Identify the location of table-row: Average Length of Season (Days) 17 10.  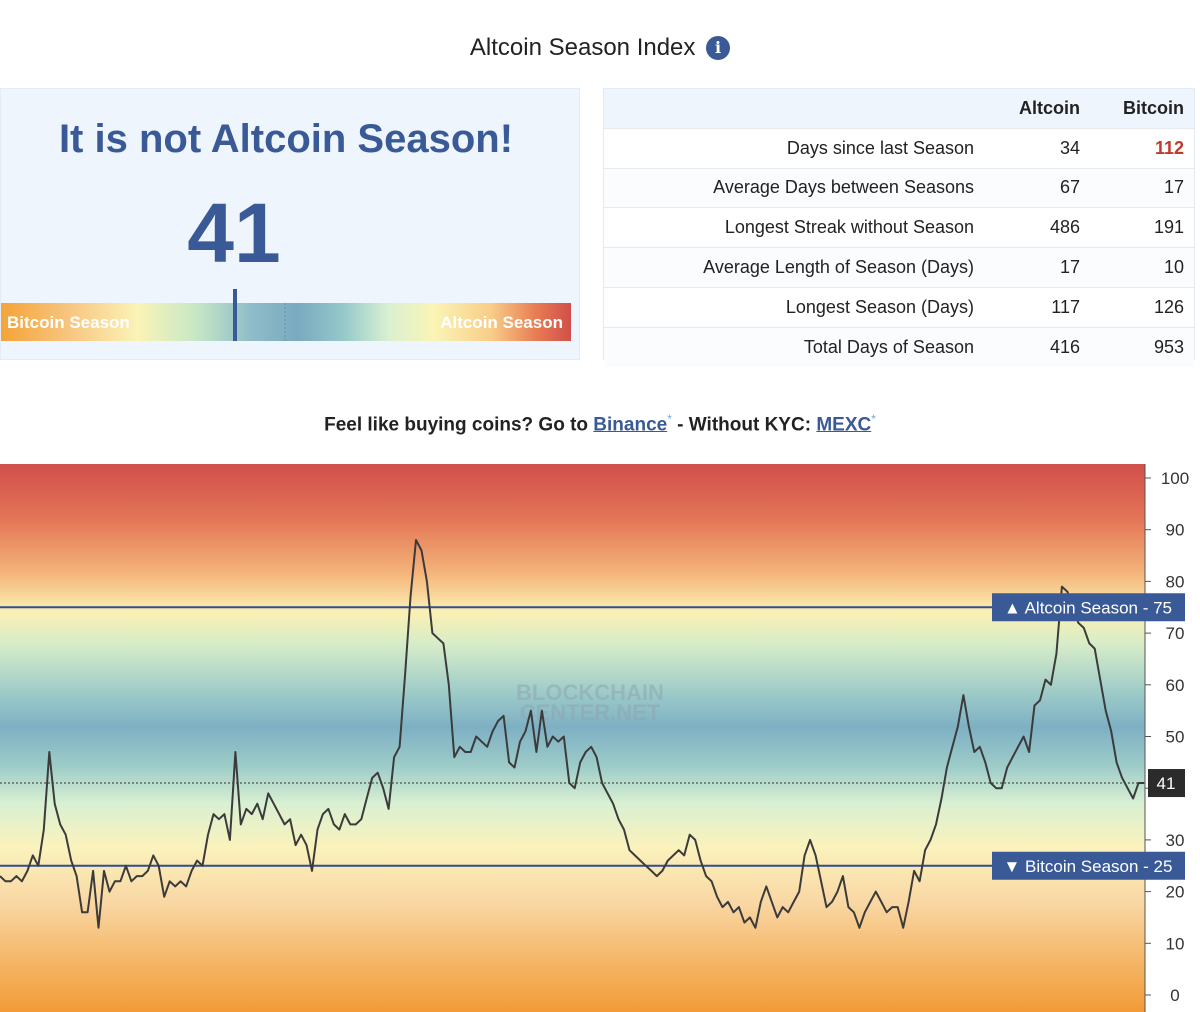
(899, 267).